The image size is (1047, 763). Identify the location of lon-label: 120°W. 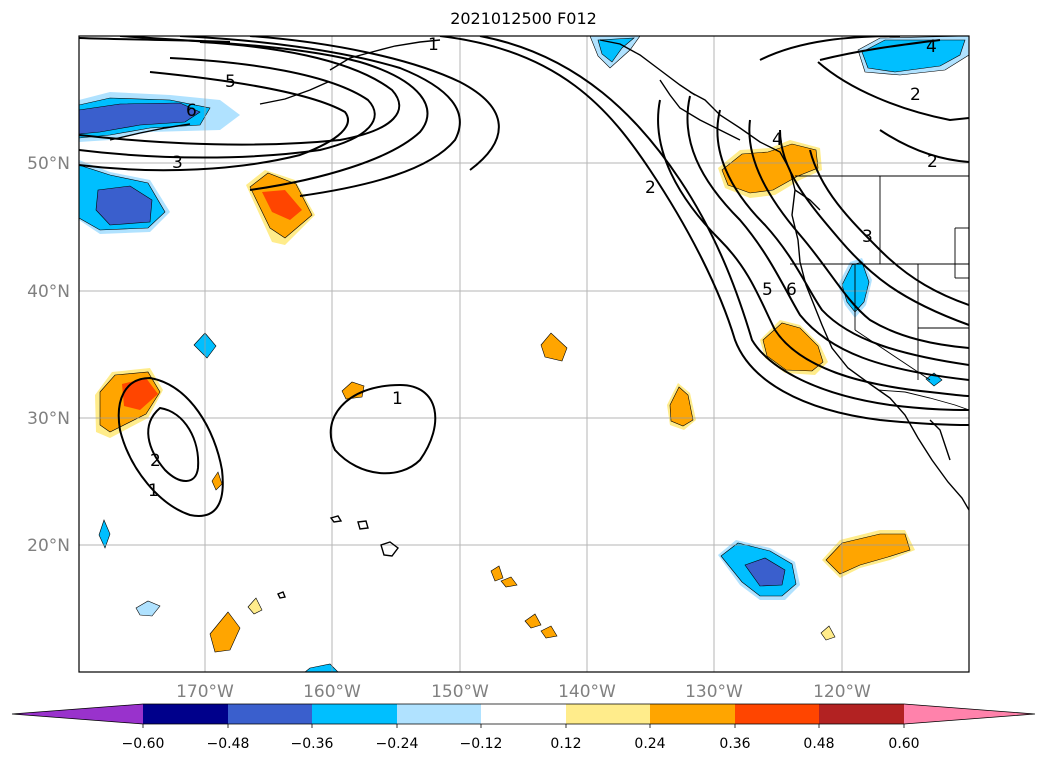
(842, 692).